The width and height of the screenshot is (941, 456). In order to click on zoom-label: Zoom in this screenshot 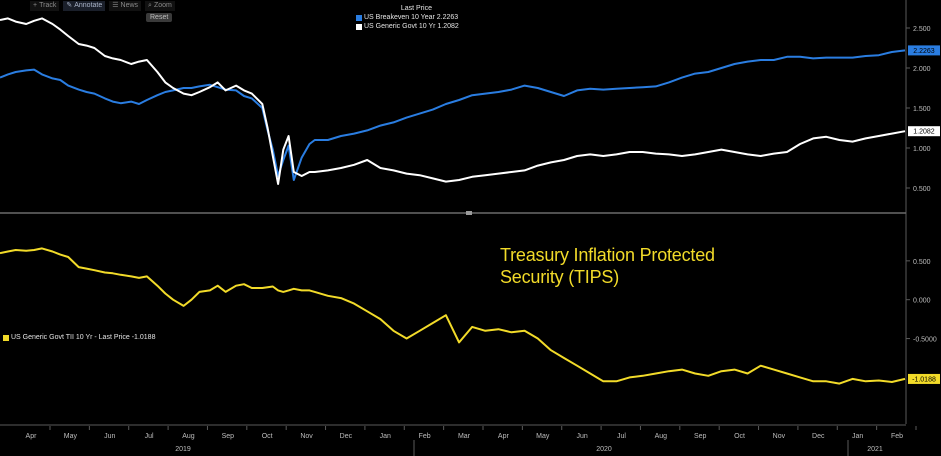, I will do `click(162, 5)`.